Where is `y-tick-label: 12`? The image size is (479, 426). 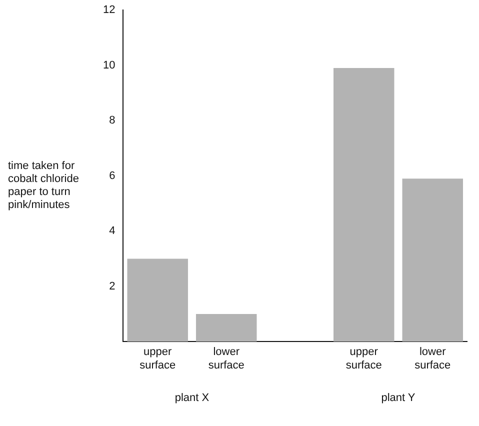 y-tick-label: 12 is located at coordinates (109, 10).